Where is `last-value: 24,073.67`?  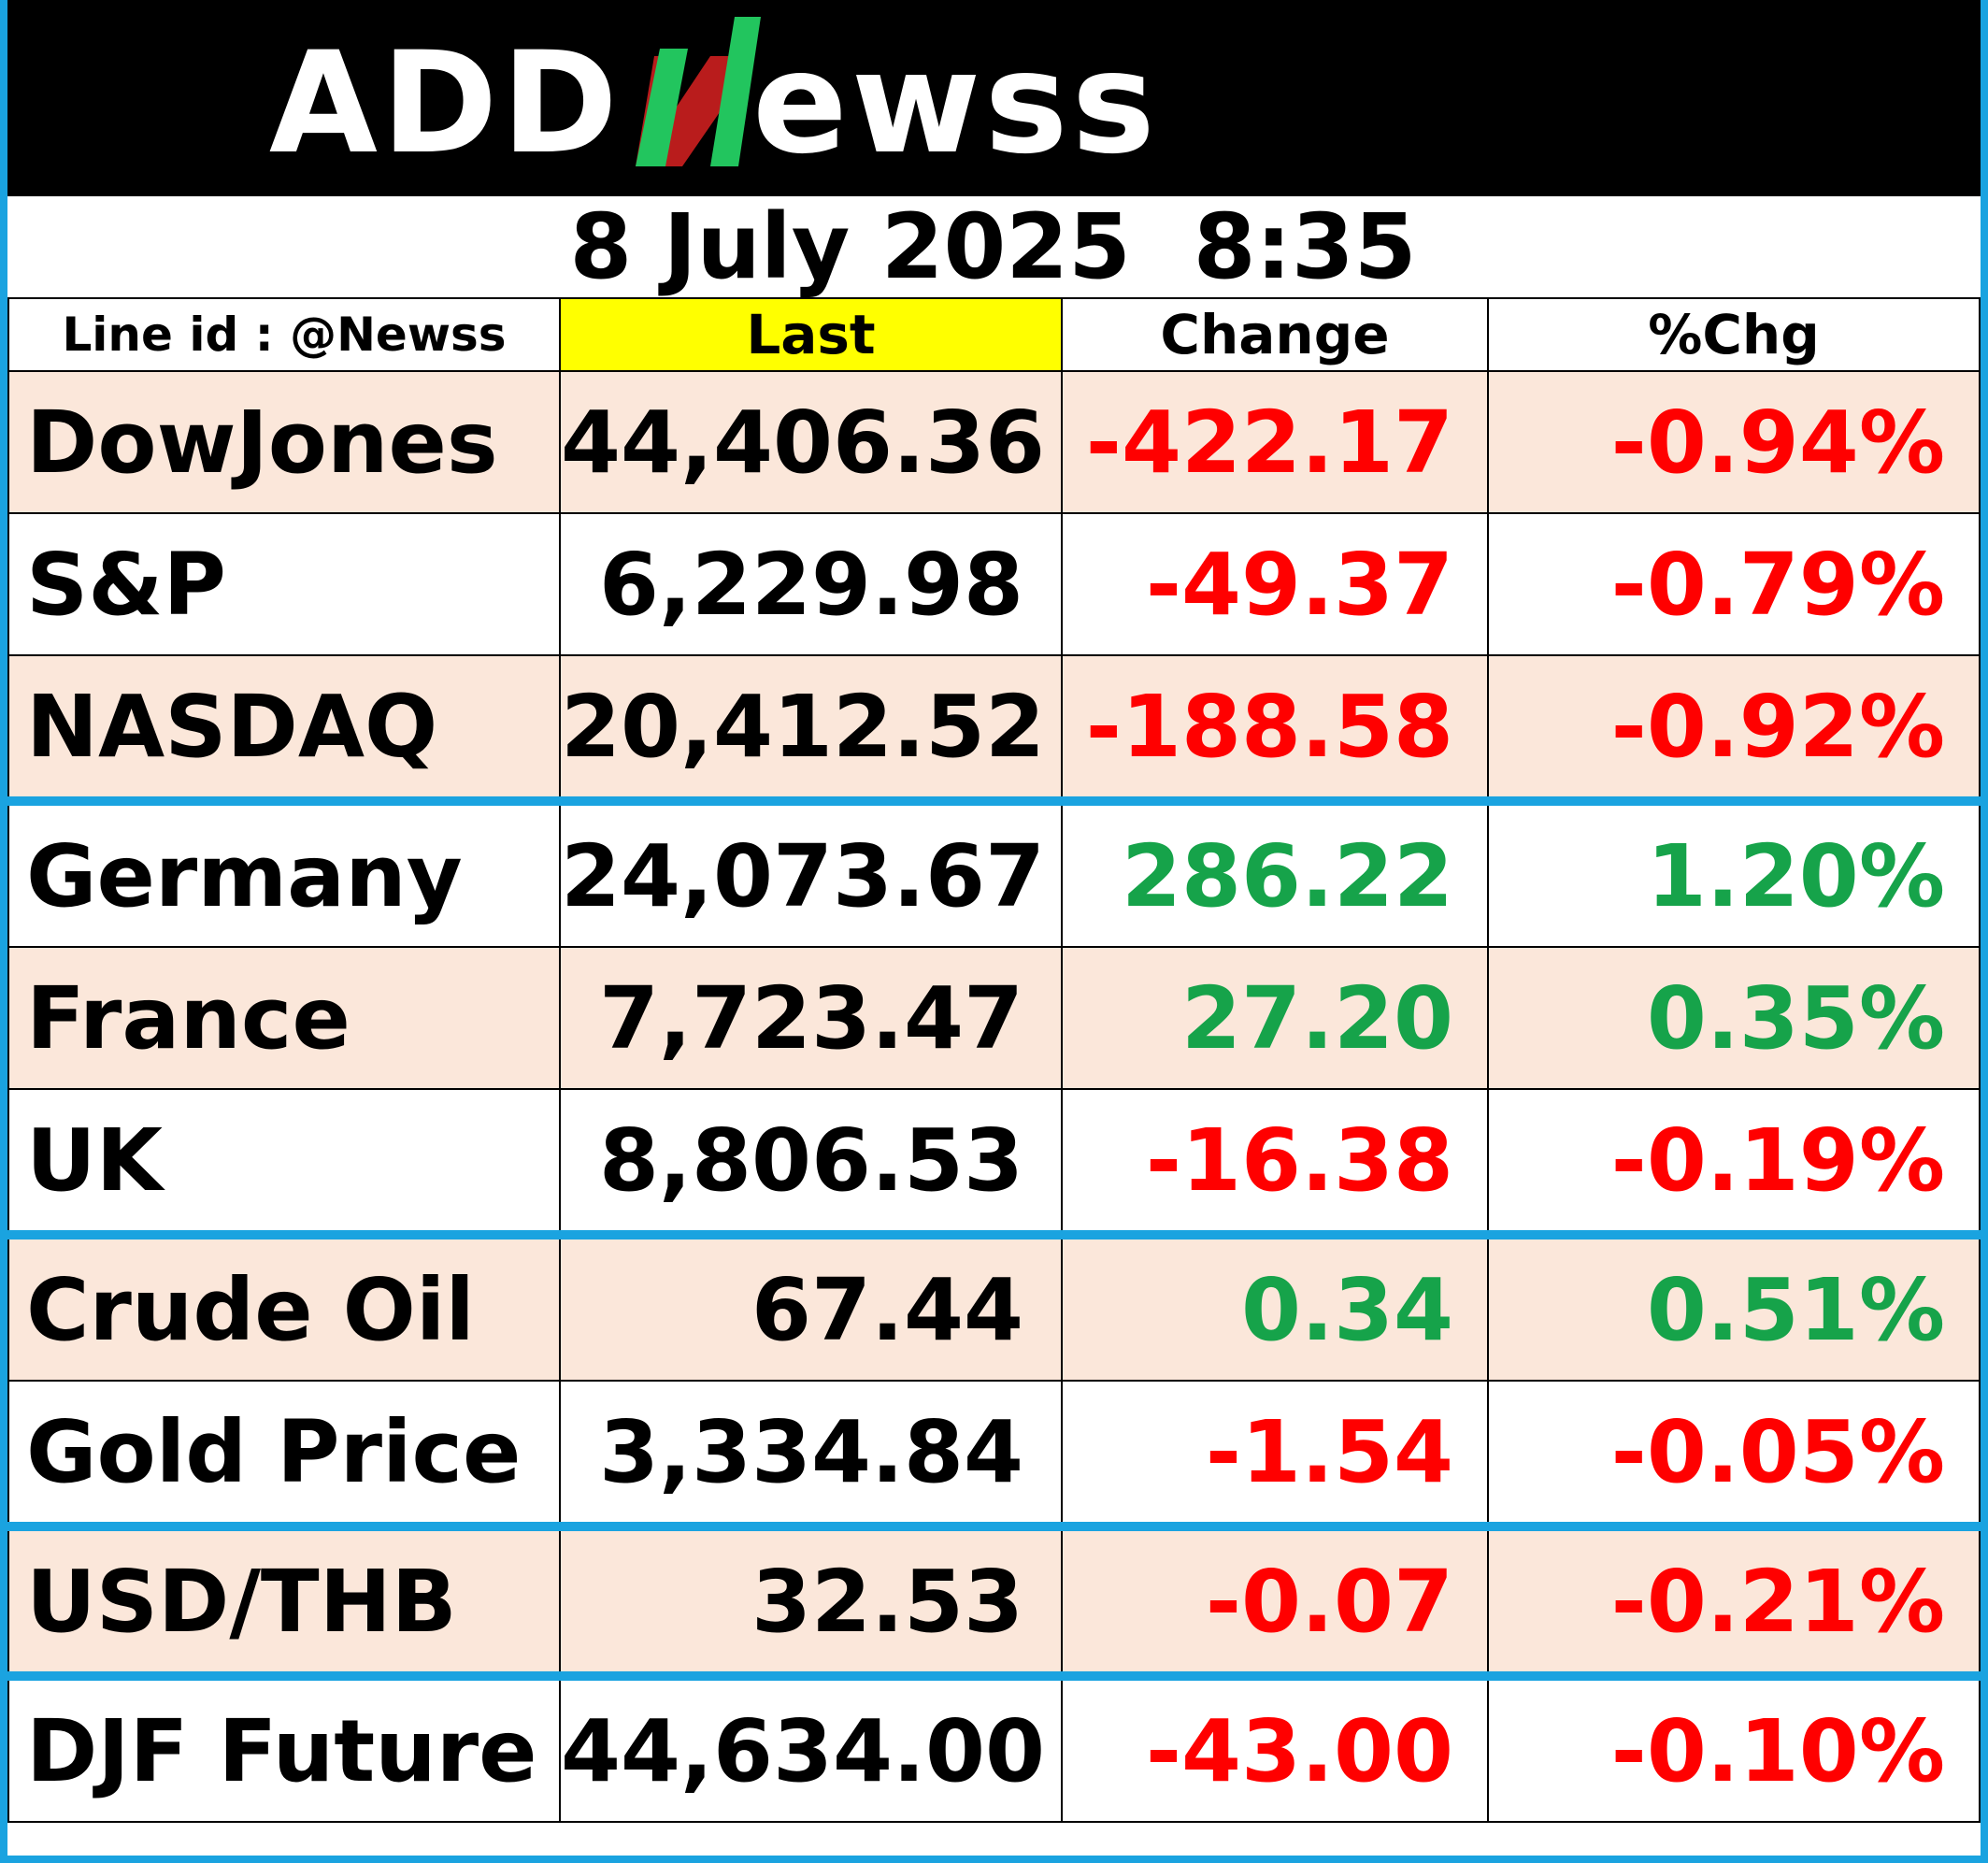 last-value: 24,073.67 is located at coordinates (811, 872).